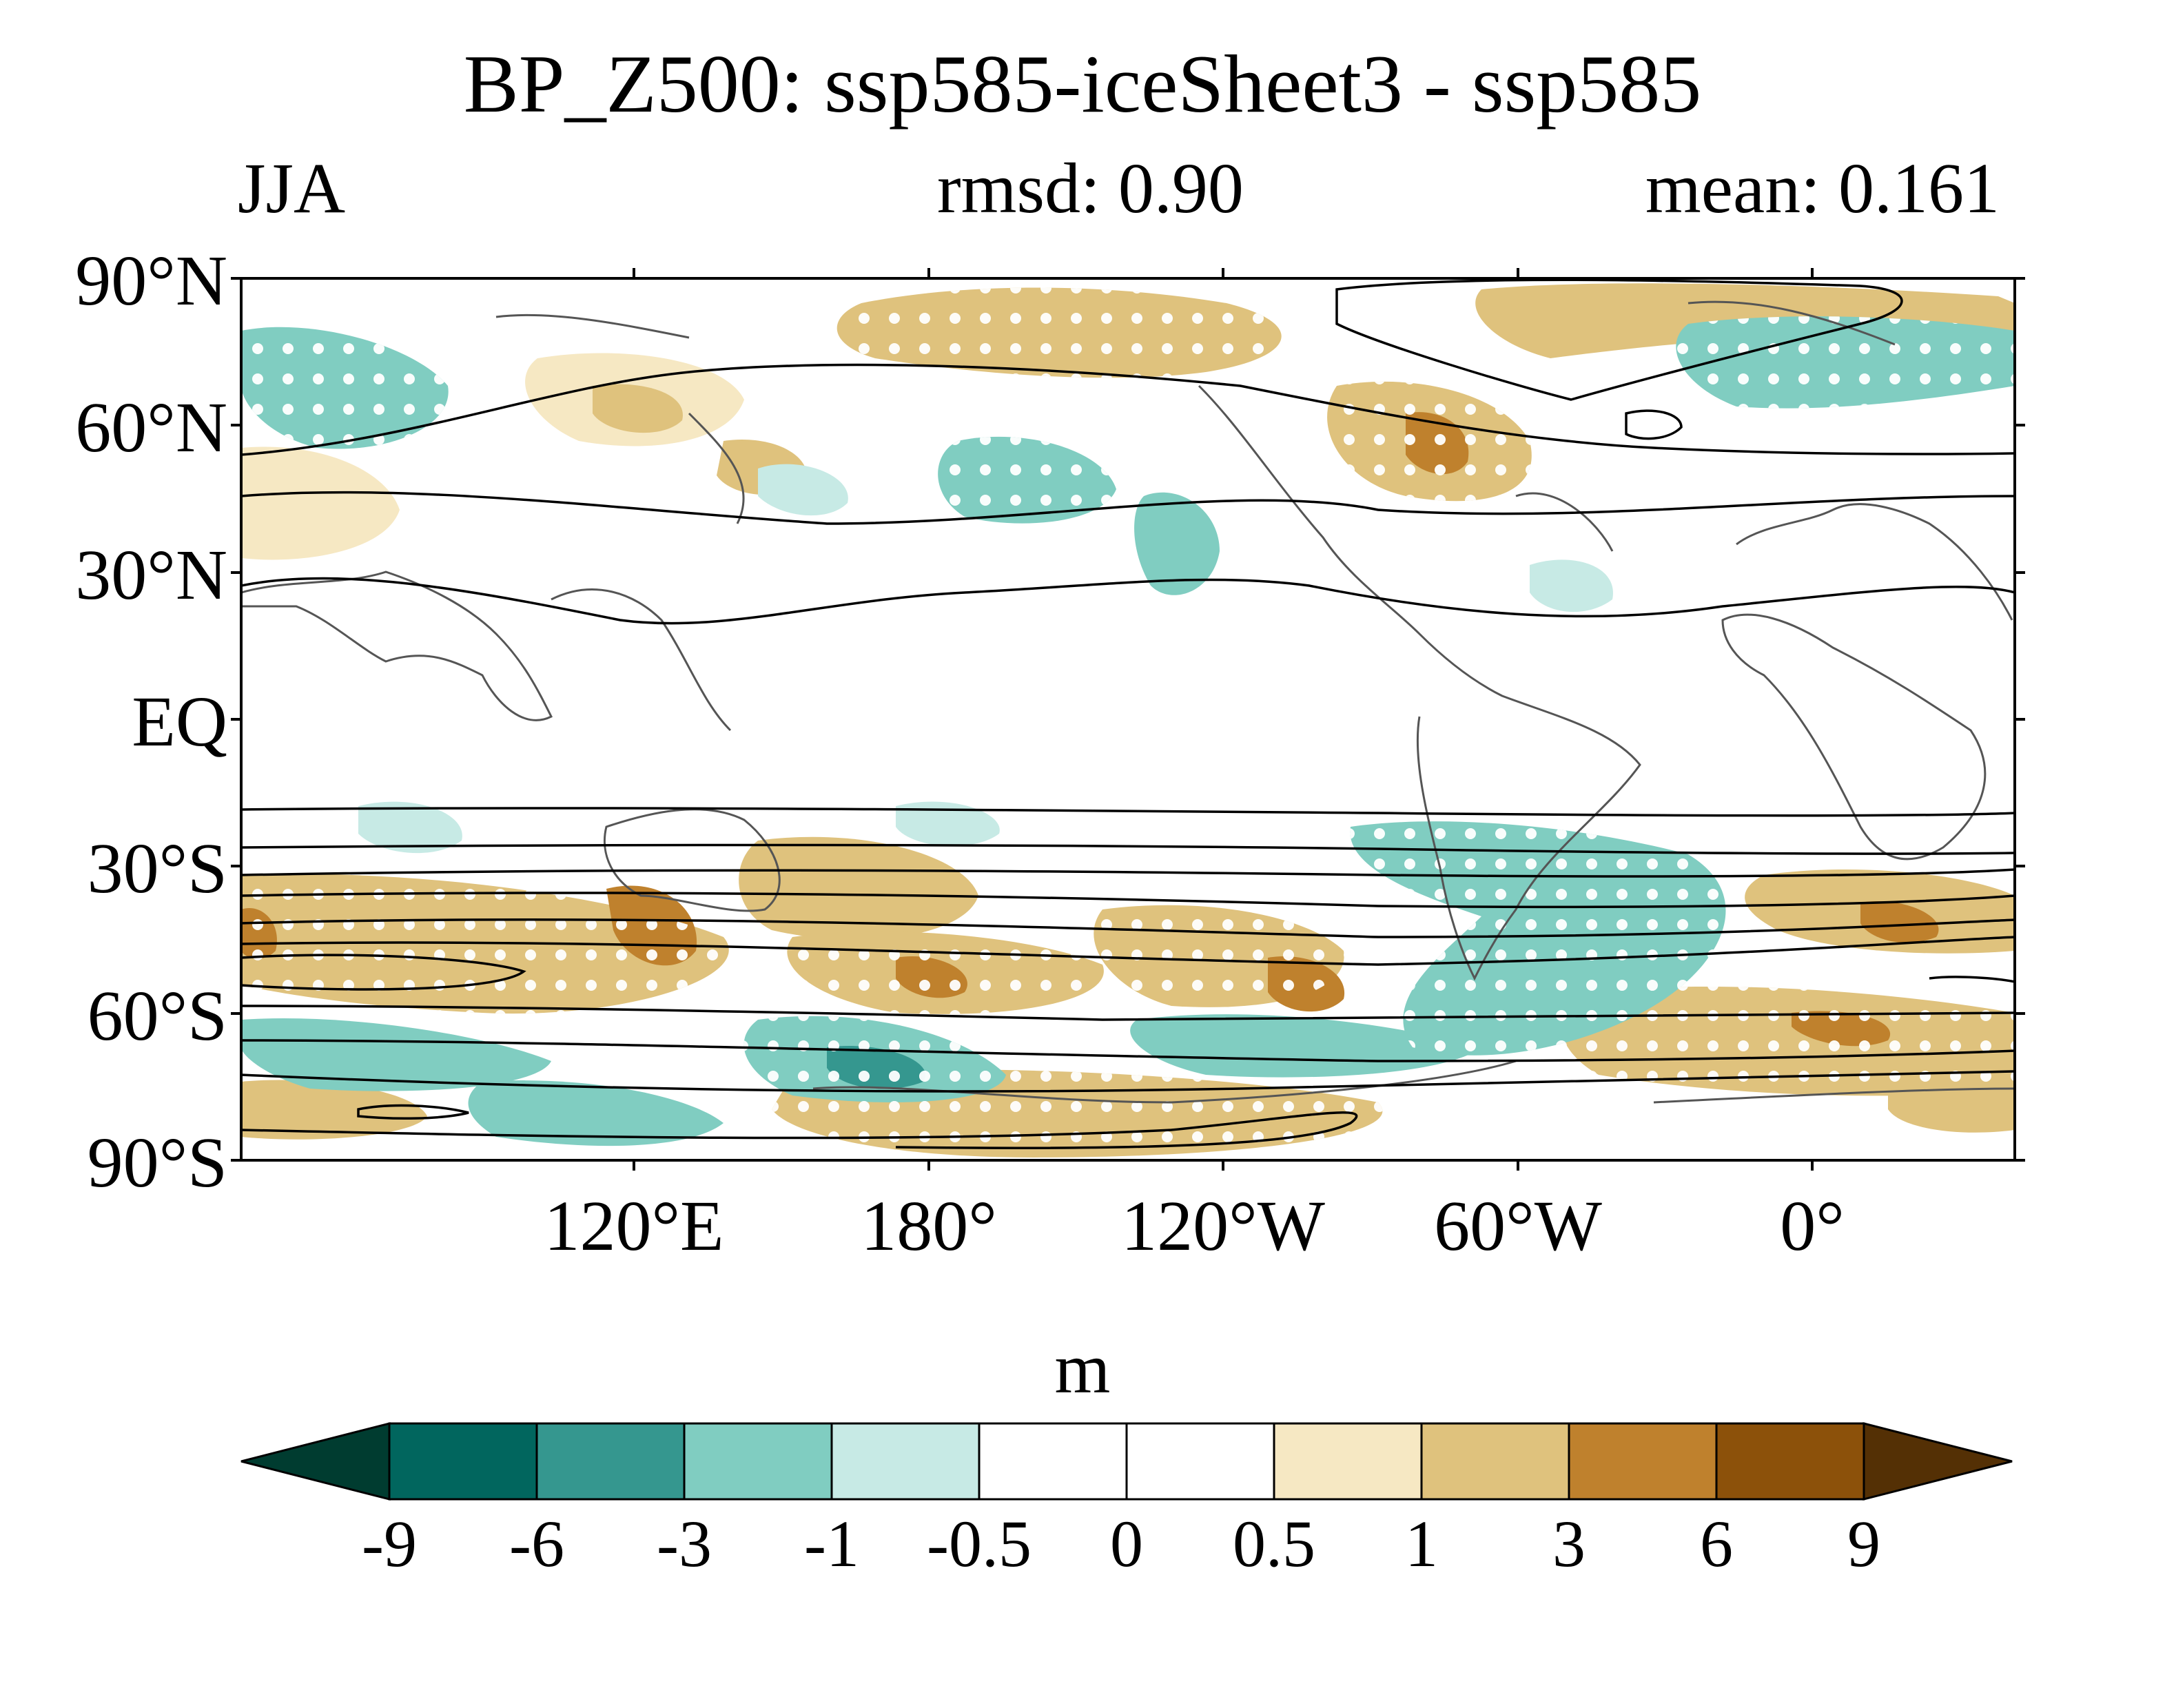  Describe the element at coordinates (1082, 1368) in the screenshot. I see `colorbar-units: m` at that location.